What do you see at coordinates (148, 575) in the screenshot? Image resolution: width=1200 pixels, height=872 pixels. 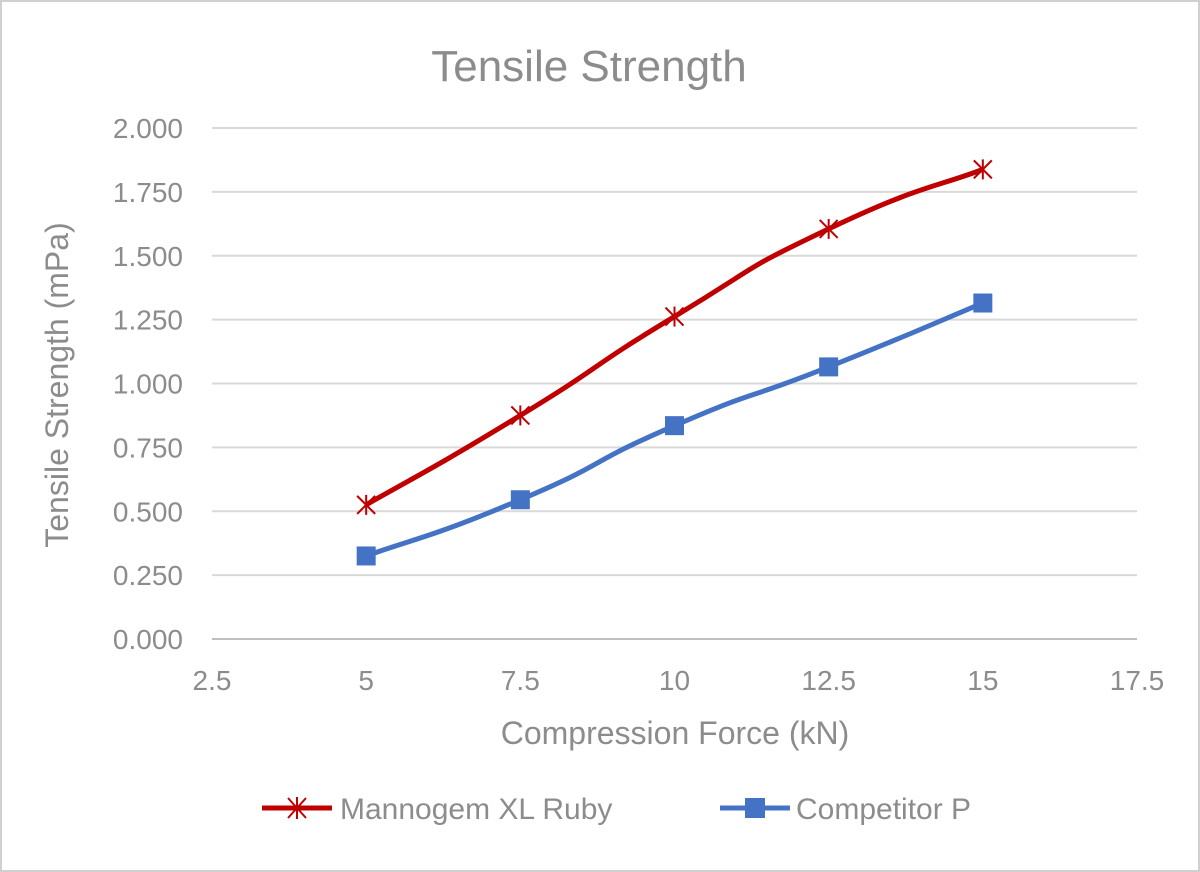 I see `y-tick-label: 0.250` at bounding box center [148, 575].